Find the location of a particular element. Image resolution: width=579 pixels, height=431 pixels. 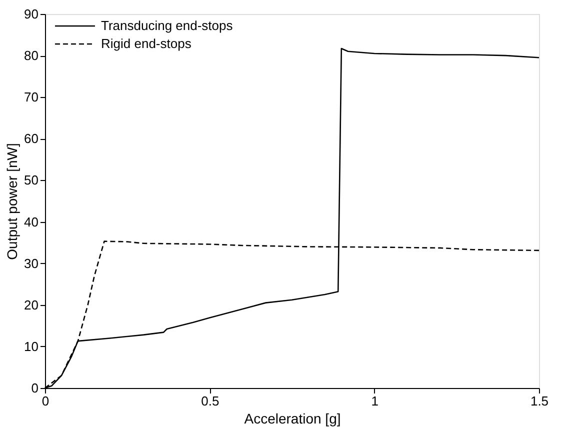

x-tick-label: 0.5 is located at coordinates (210, 401).